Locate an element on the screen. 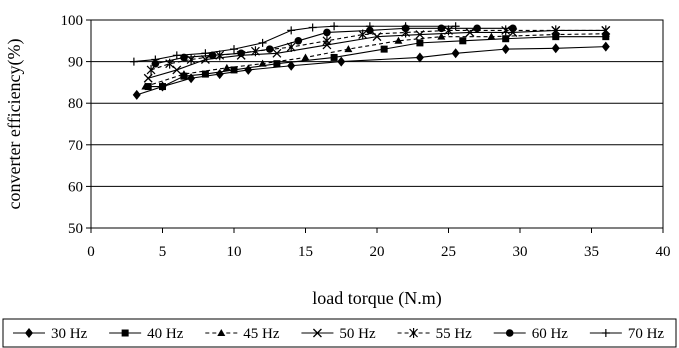 The height and width of the screenshot is (348, 679). x-tick-label: 0 is located at coordinates (91, 252).